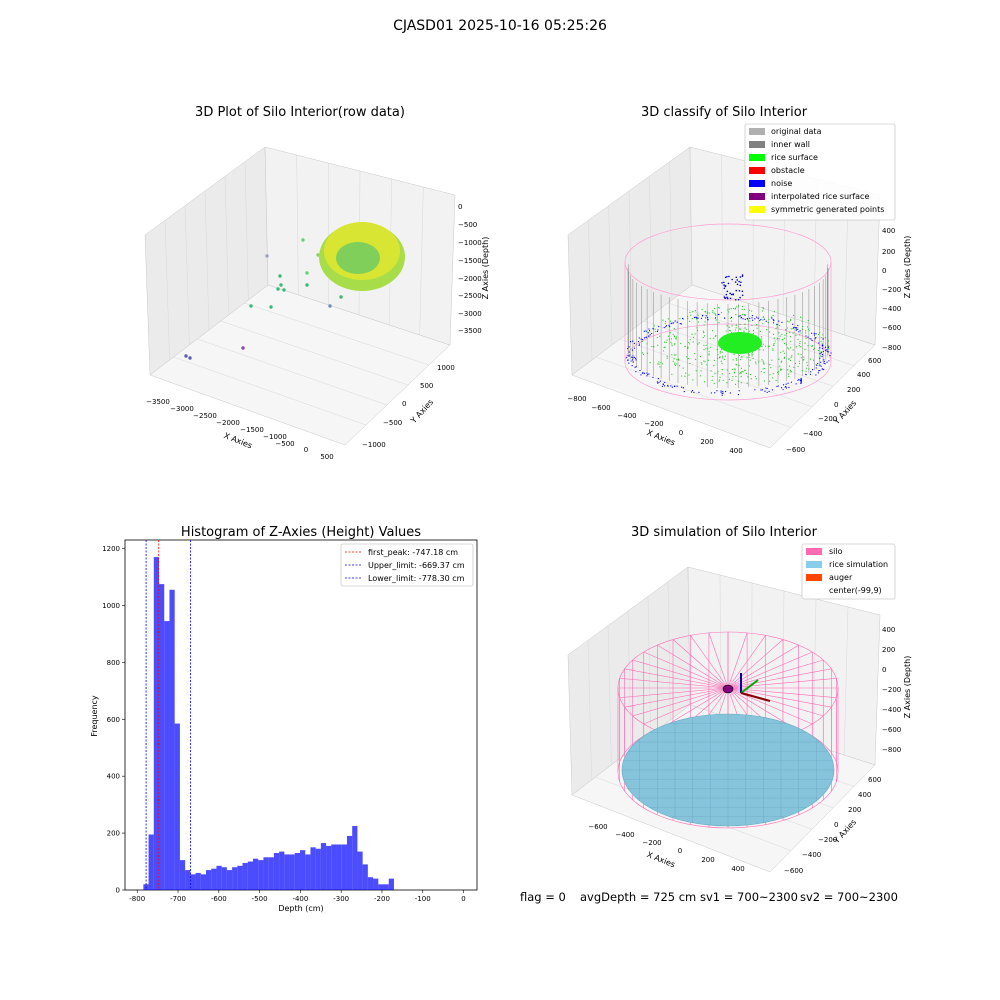 The height and width of the screenshot is (1000, 1000). What do you see at coordinates (300, 908) in the screenshot?
I see `histogram-x-axis-label: Depth (cm)` at bounding box center [300, 908].